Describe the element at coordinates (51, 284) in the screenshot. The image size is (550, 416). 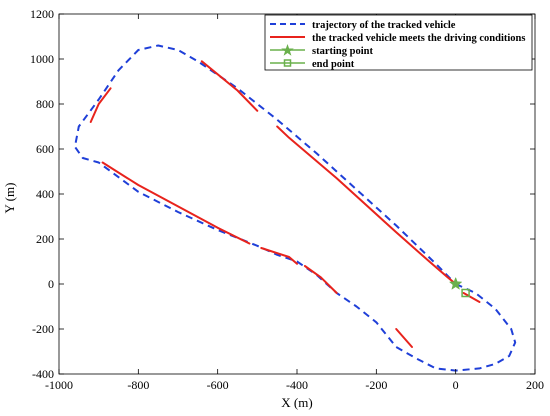
I see `y-tick-label: 0` at that location.